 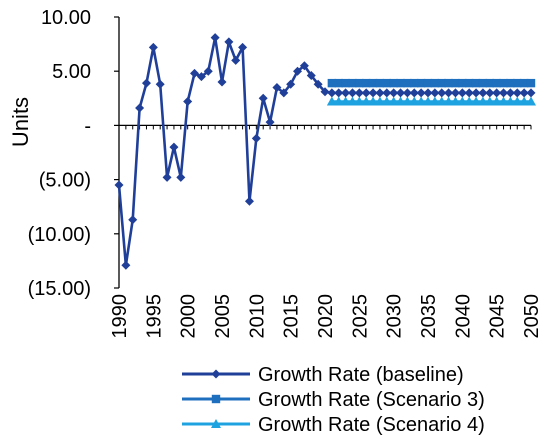 What do you see at coordinates (120, 316) in the screenshot?
I see `x-tick-label: 1990` at bounding box center [120, 316].